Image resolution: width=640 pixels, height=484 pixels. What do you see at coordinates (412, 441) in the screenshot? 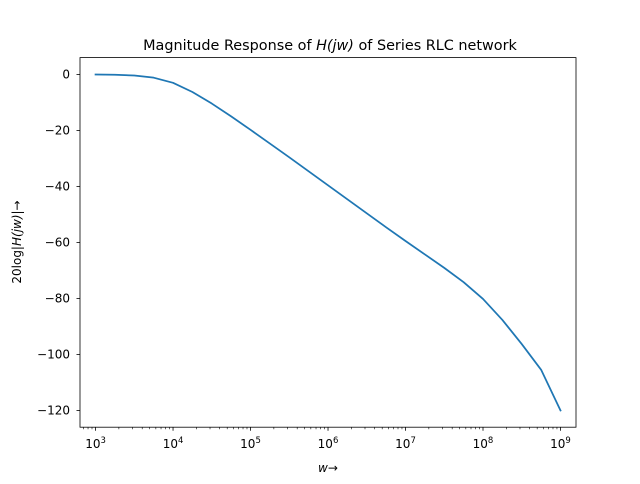
I see `x-tick-exponent: 7` at bounding box center [412, 441].